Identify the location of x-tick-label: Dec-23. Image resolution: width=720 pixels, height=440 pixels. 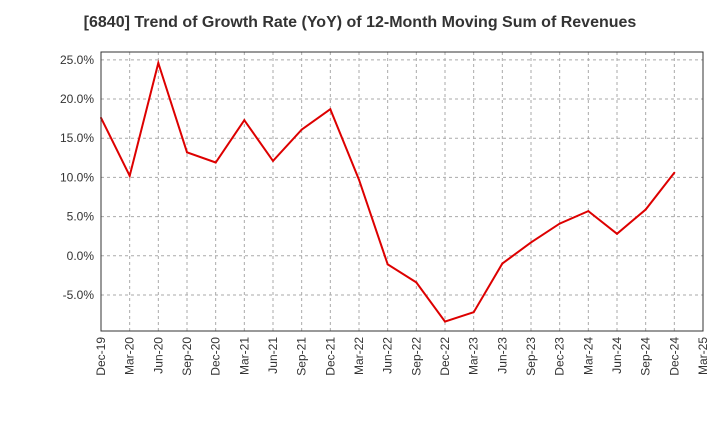
(560, 356).